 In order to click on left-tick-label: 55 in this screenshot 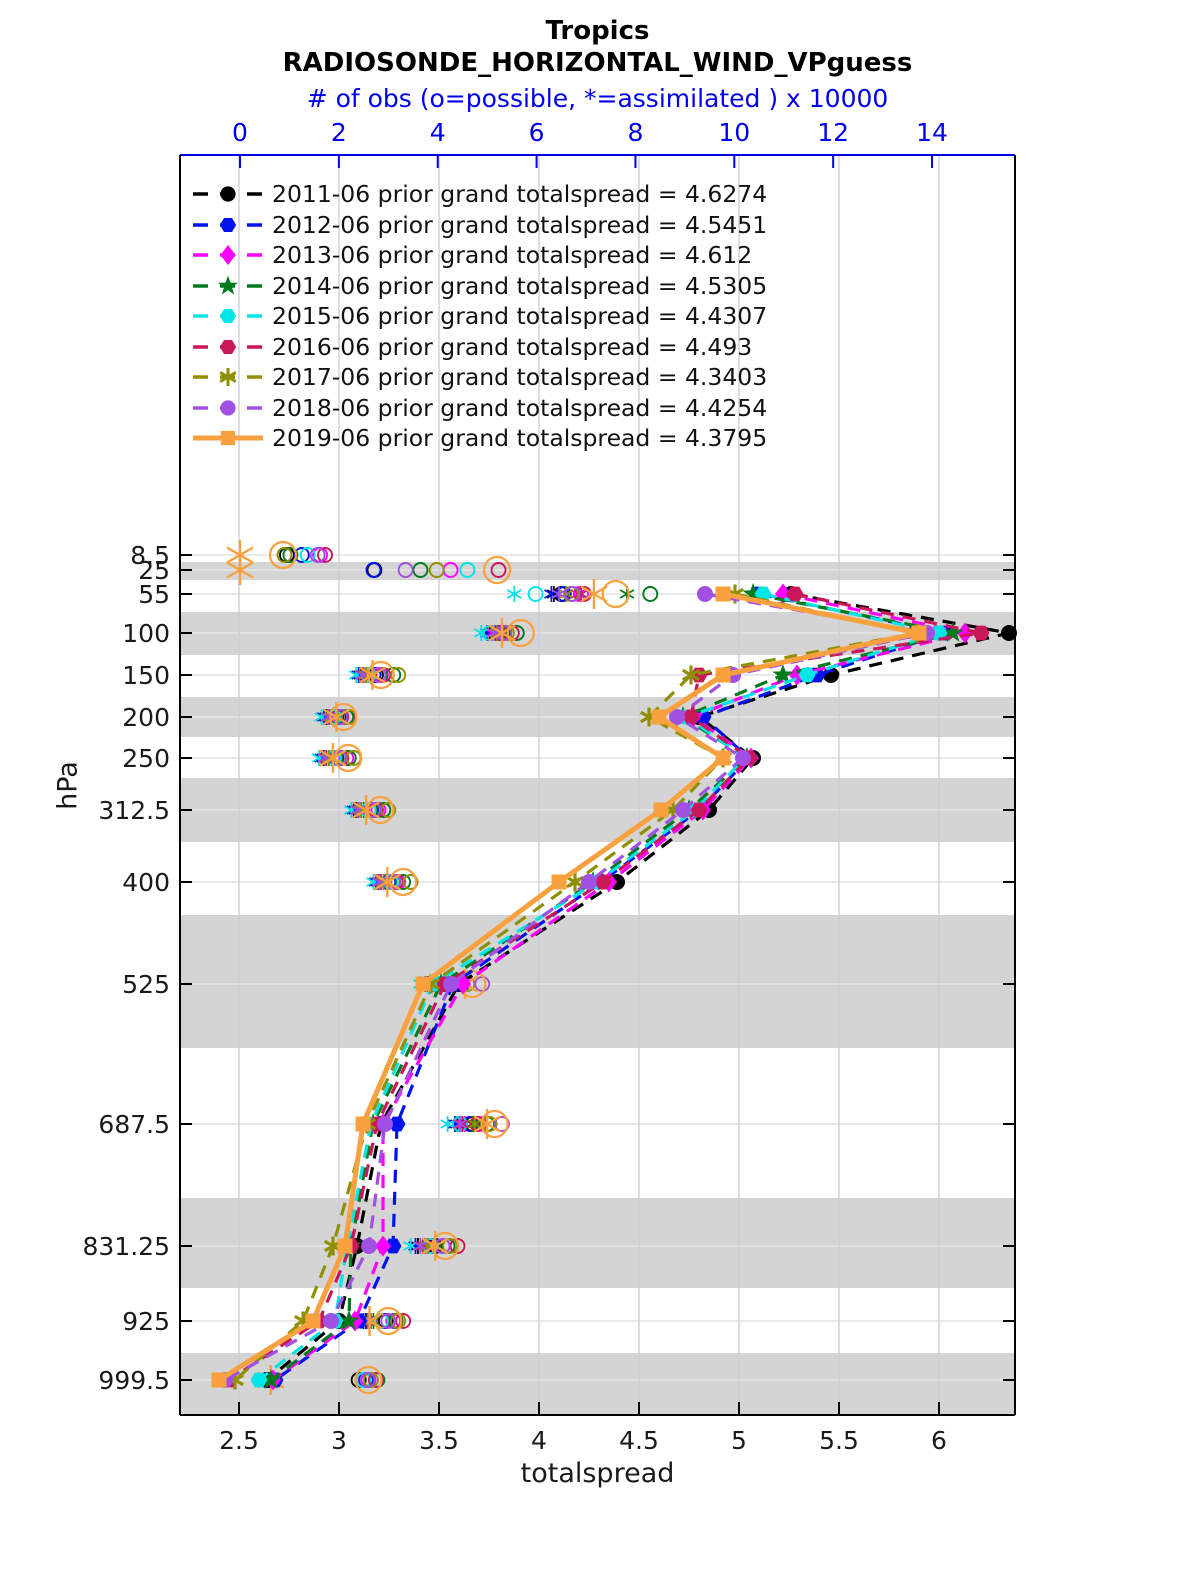, I will do `click(154, 594)`.